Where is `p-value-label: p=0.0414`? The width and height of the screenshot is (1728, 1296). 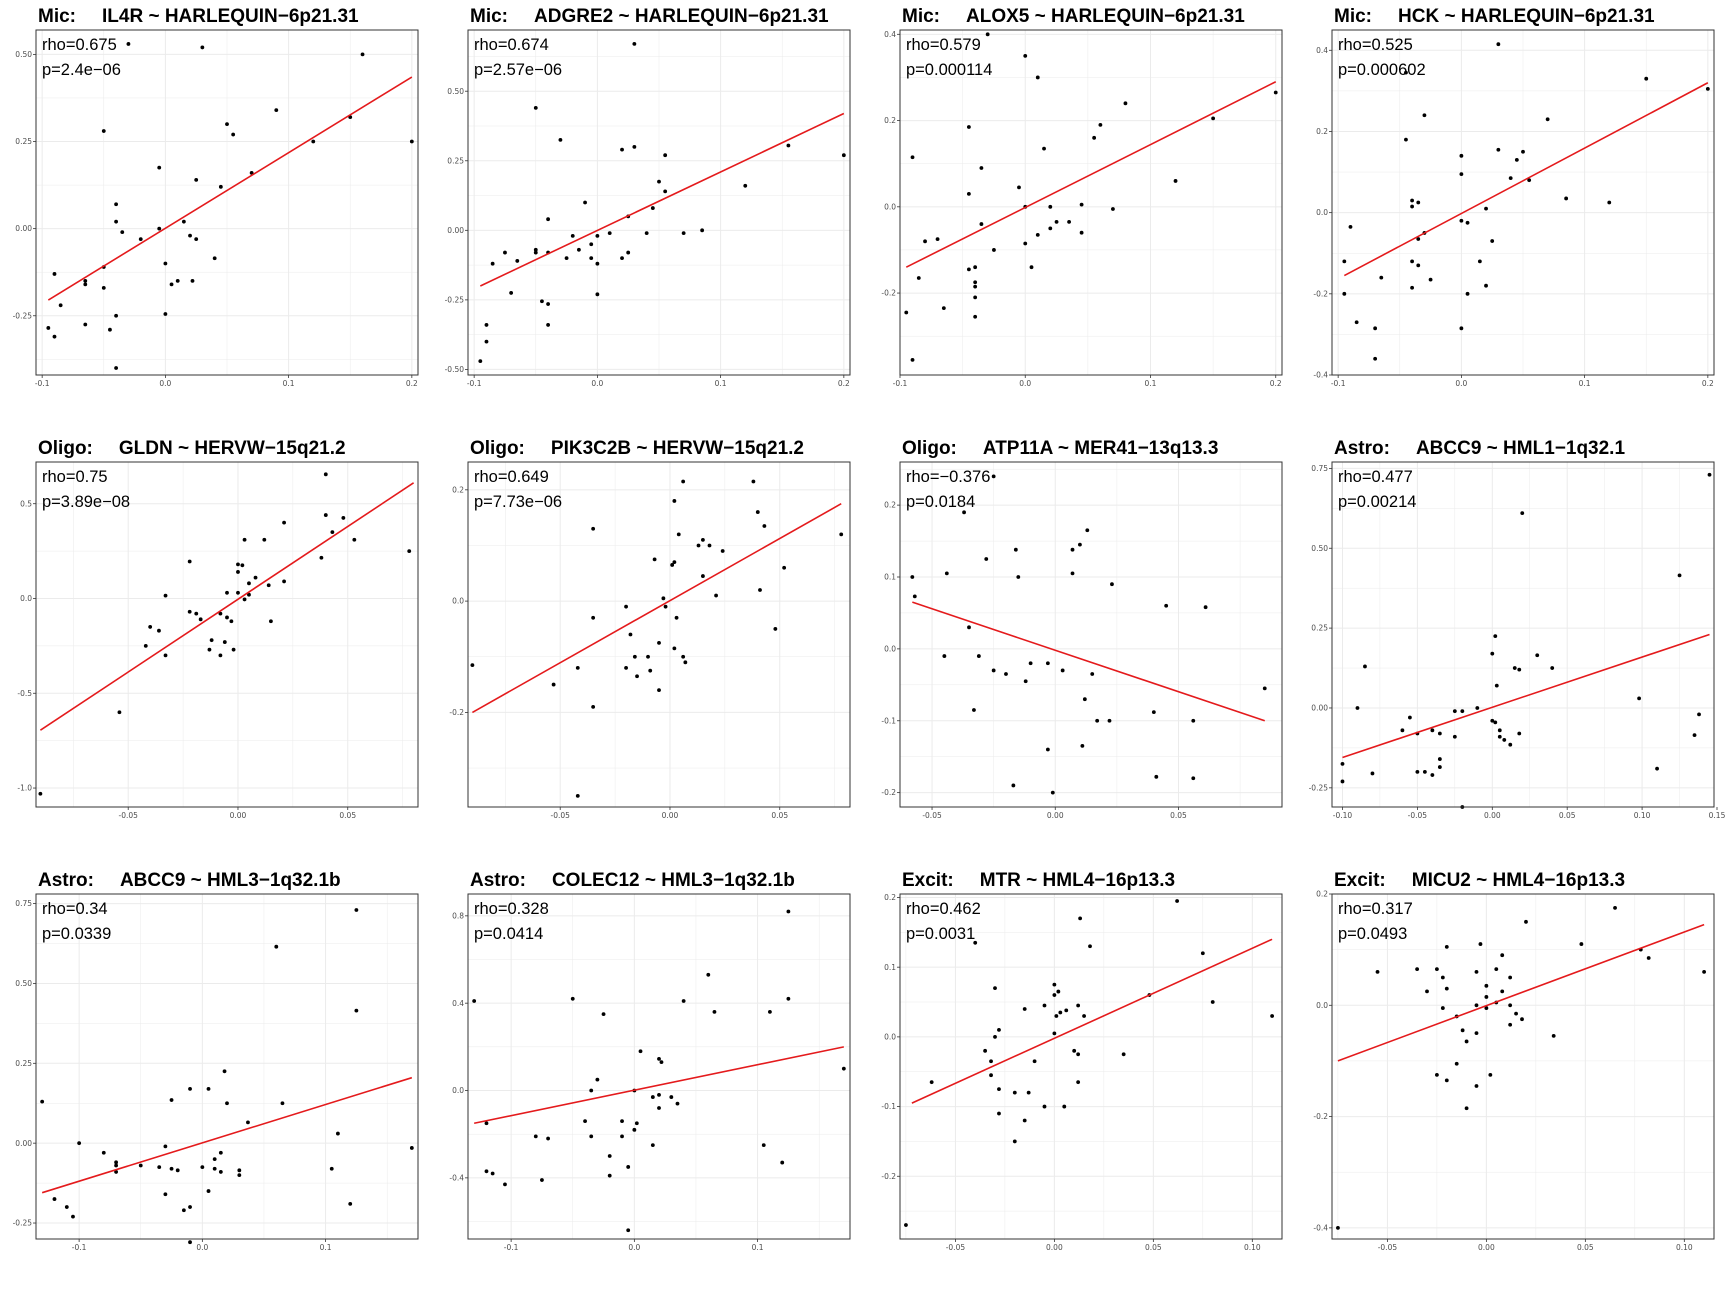 p-value-label: p=0.0414 is located at coordinates (509, 934).